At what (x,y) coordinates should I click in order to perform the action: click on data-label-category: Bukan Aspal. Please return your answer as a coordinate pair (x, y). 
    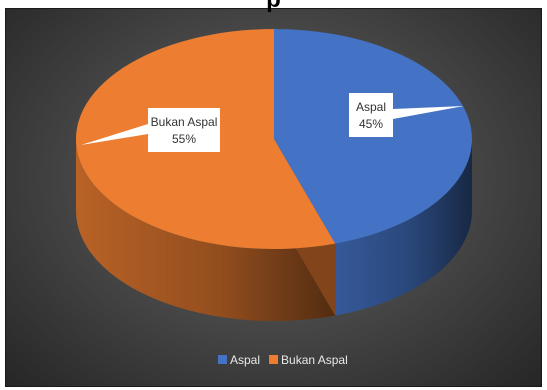
    Looking at the image, I should click on (184, 122).